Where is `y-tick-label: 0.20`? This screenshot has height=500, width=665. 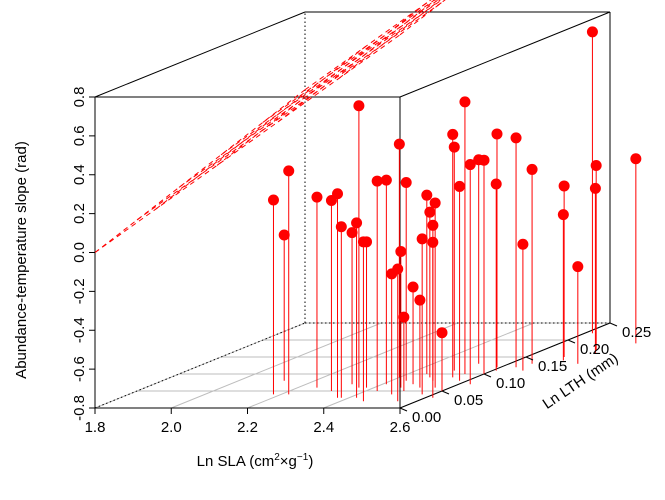
y-tick-label: 0.20 is located at coordinates (594, 349).